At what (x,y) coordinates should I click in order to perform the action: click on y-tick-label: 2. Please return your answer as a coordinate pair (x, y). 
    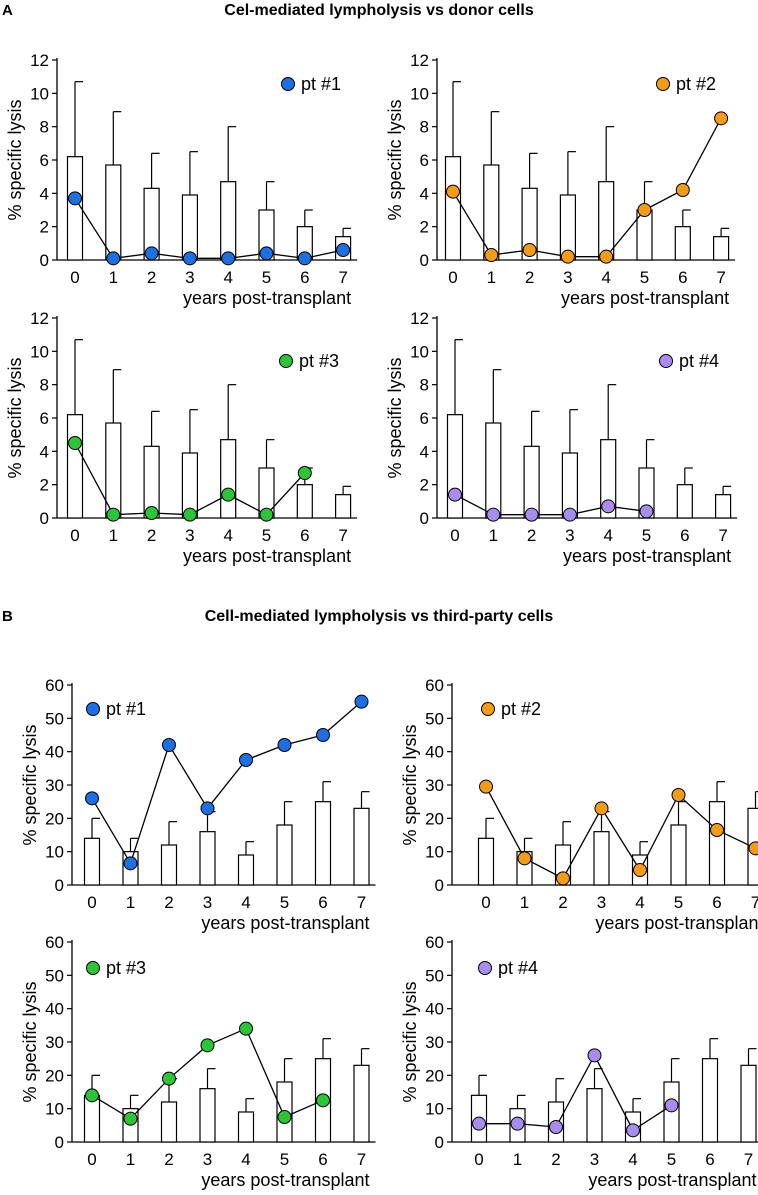
    Looking at the image, I should click on (424, 485).